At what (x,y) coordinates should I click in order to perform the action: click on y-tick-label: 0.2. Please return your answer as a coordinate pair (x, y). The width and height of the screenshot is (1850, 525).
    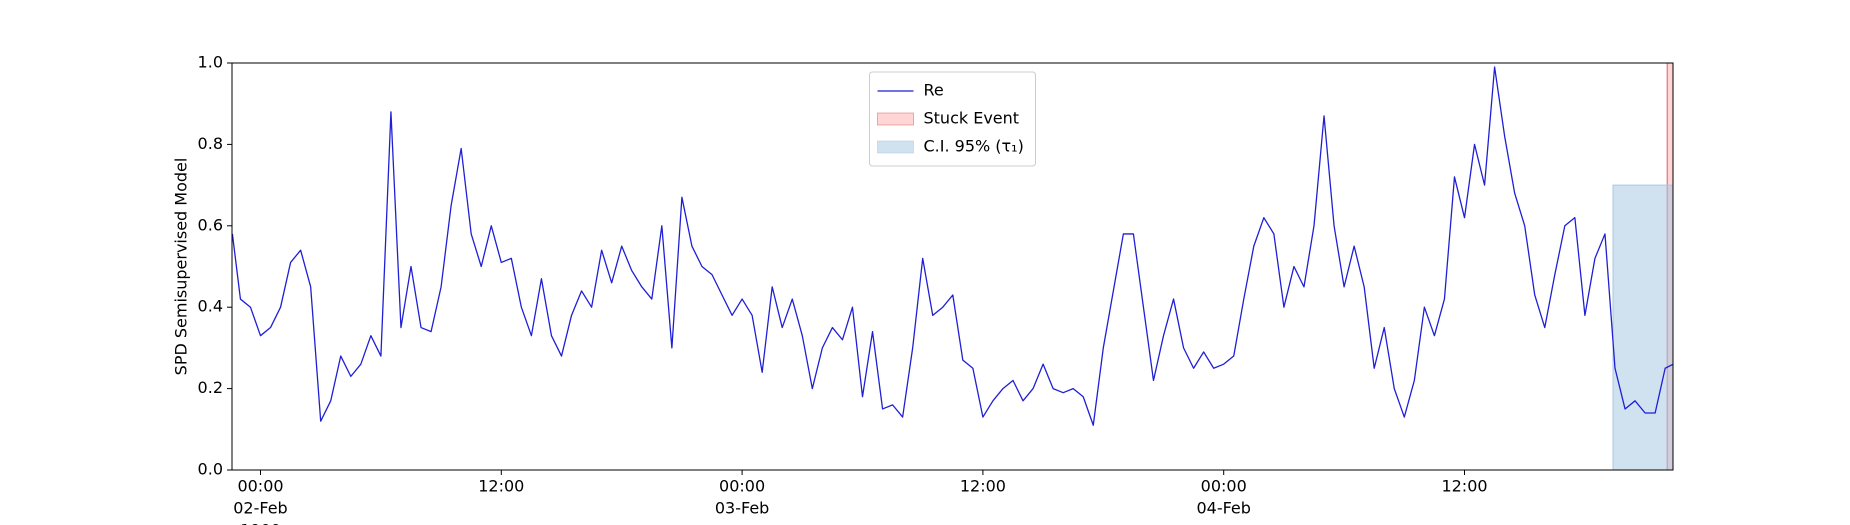
    Looking at the image, I should click on (210, 387).